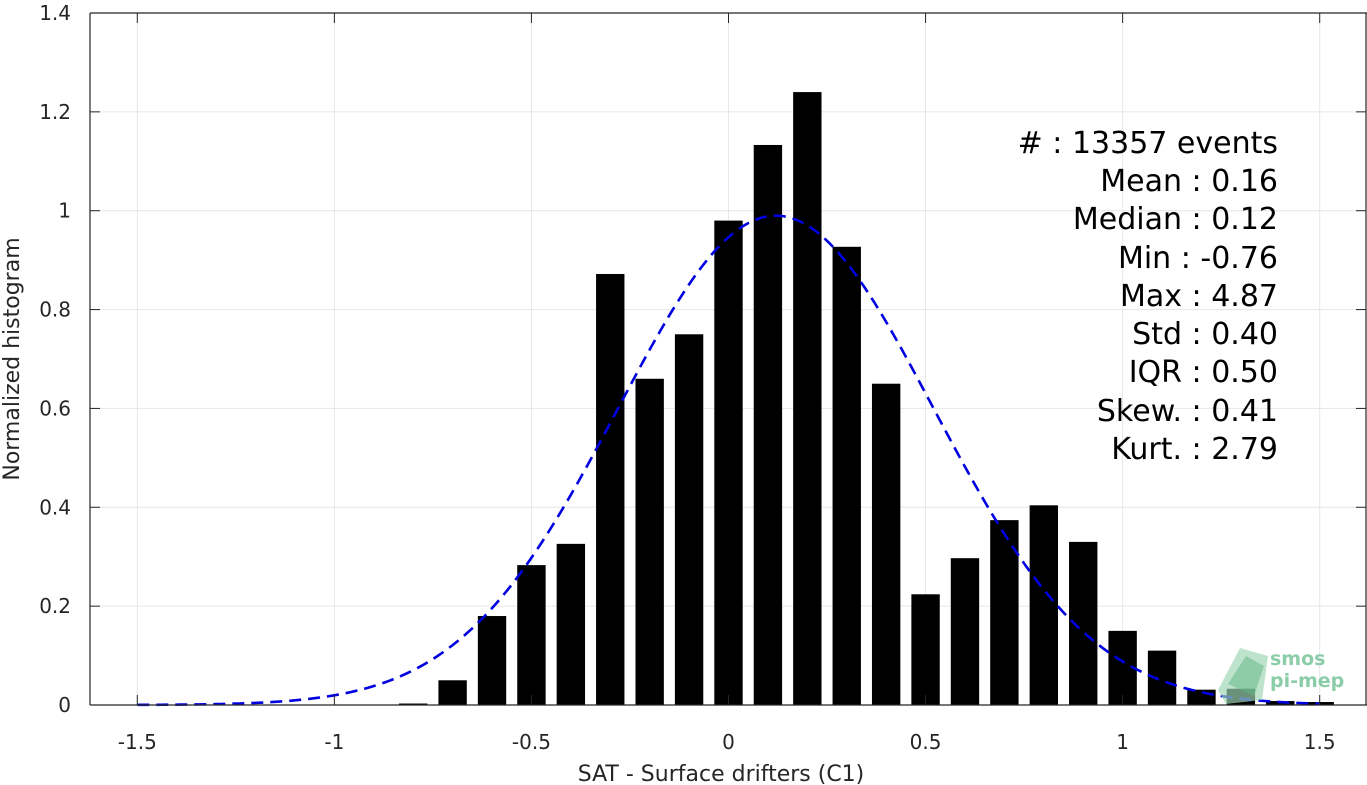 The image size is (1367, 785). What do you see at coordinates (1198, 258) in the screenshot?
I see `stat-line: Min : -0.76` at bounding box center [1198, 258].